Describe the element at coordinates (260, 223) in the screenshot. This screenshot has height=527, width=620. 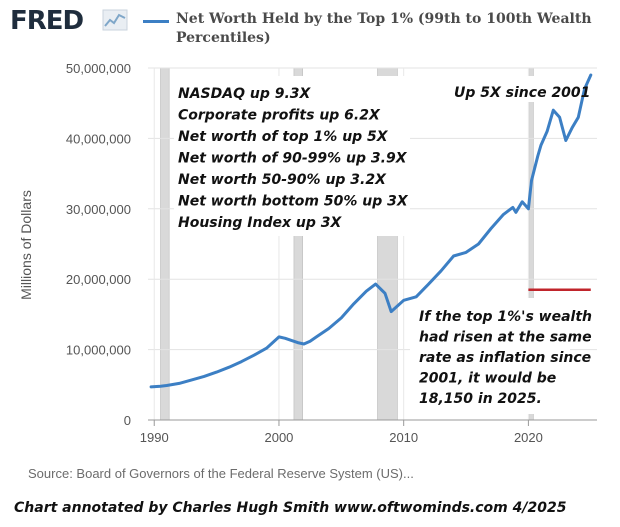
I see `stats-annotation-line: Housing Index up 3X` at that location.